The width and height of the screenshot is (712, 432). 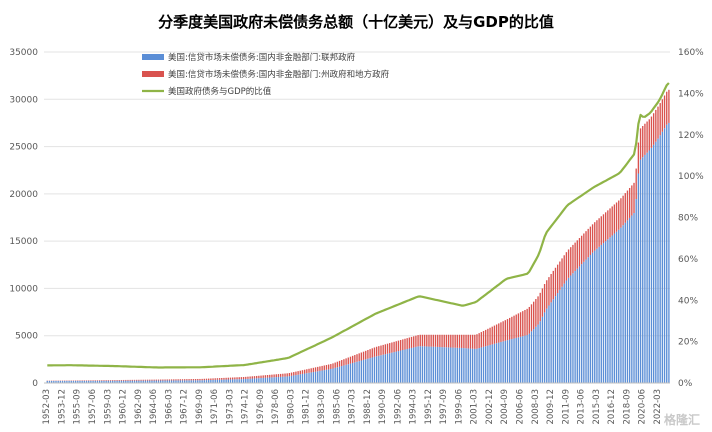 What do you see at coordinates (658, 407) in the screenshot?
I see `x-tick-label: 2022-03` at bounding box center [658, 407].